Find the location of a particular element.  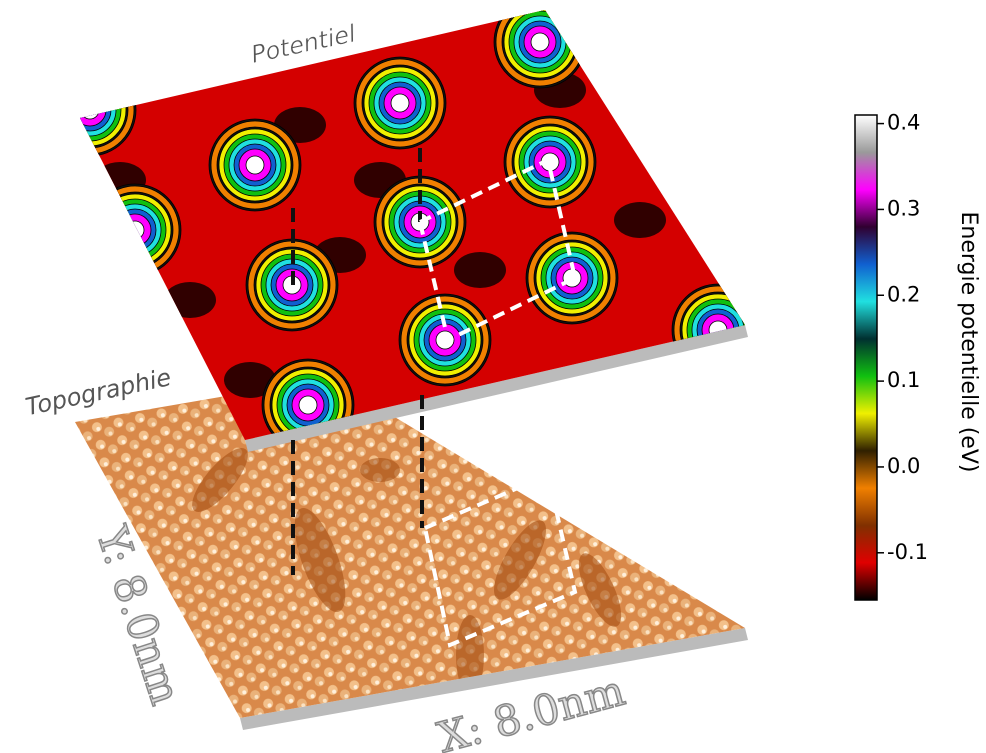

colorbar-title: Energie potentielle (eV) is located at coordinates (968, 342).